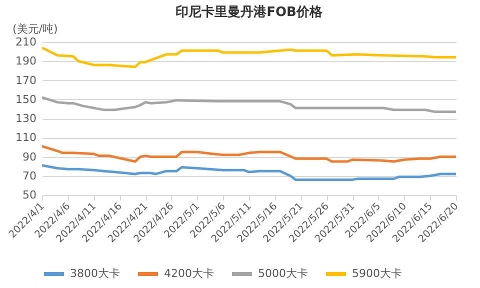 The width and height of the screenshot is (480, 288). Describe the element at coordinates (189, 273) in the screenshot. I see `legend-label: 4200大卡` at that location.